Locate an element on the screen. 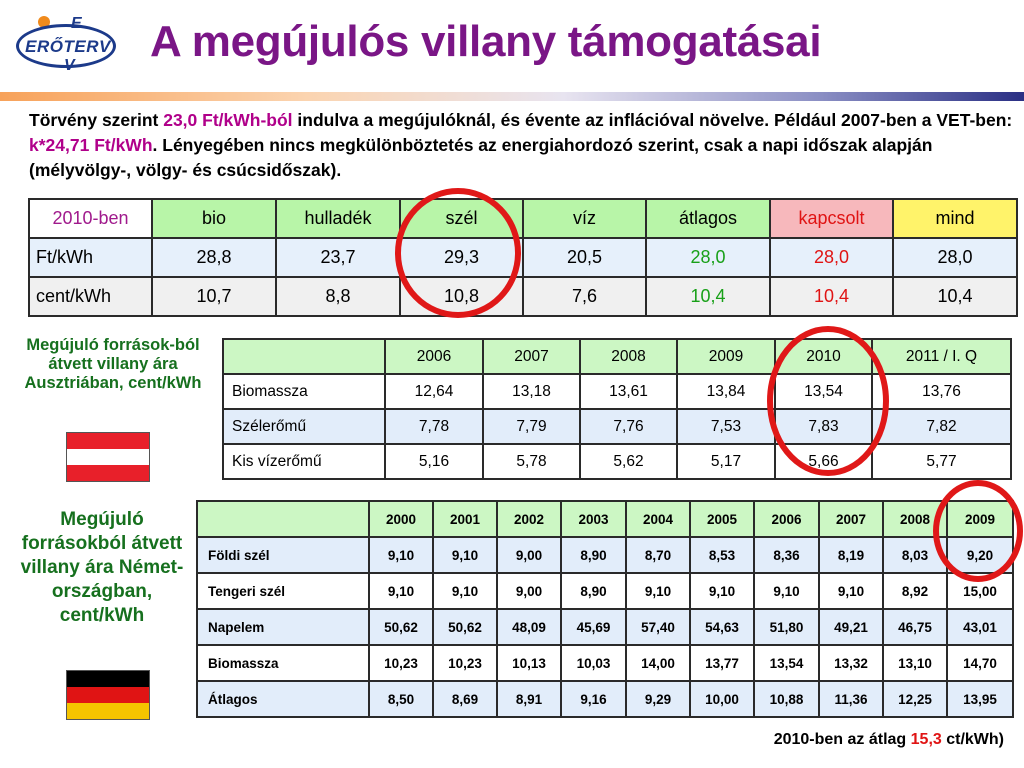 The image size is (1024, 768). row-label: Földi szél is located at coordinates (283, 555).